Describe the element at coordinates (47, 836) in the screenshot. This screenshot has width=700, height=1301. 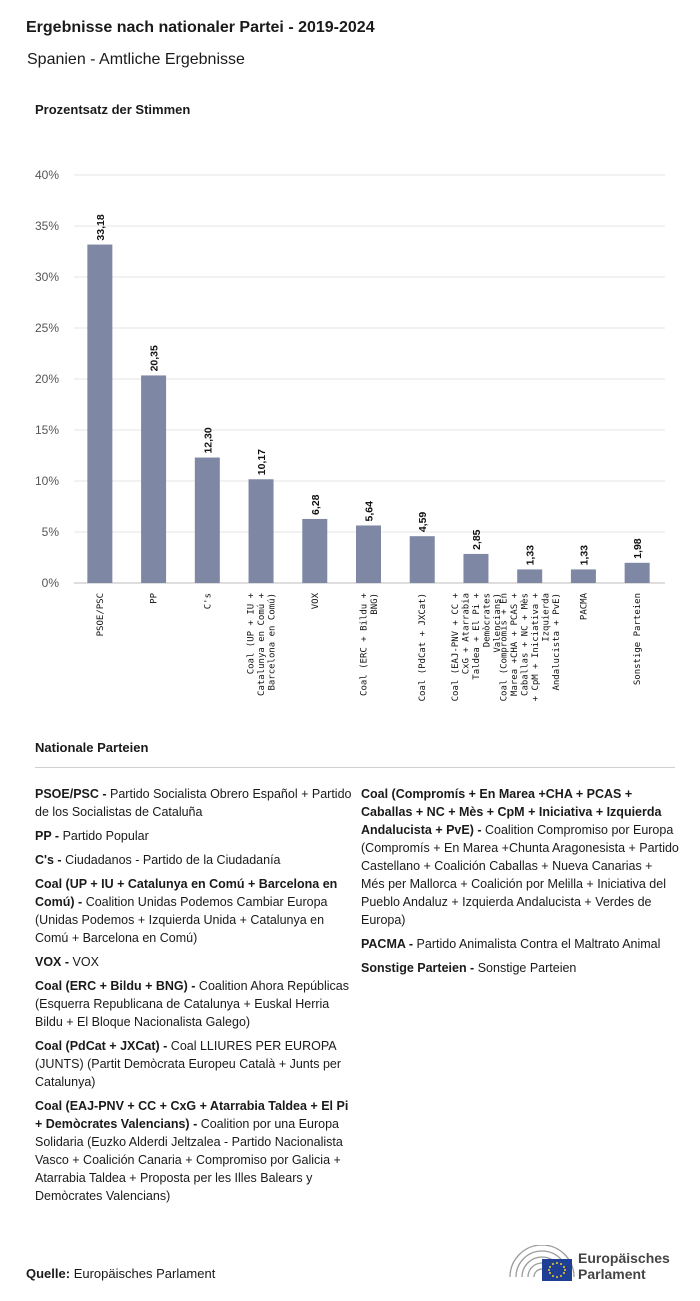
I see `legend-item-abbr: PP -` at that location.